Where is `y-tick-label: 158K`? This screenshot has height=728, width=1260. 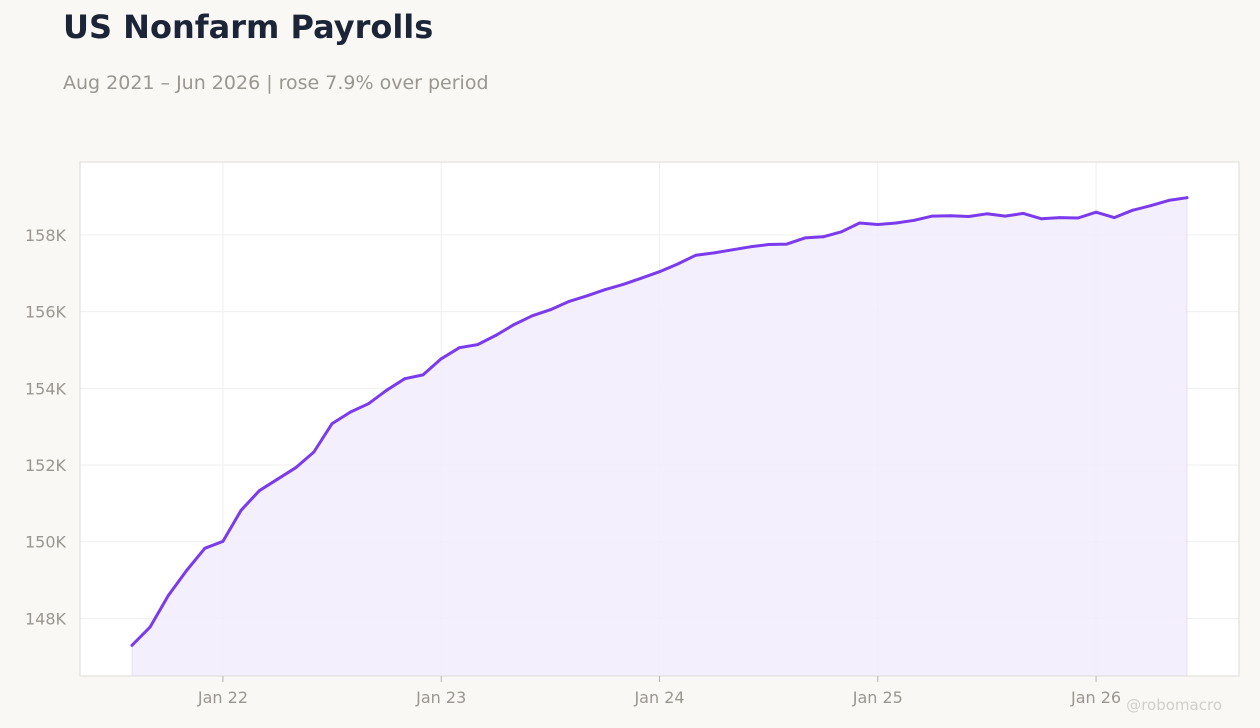 y-tick-label: 158K is located at coordinates (46, 235).